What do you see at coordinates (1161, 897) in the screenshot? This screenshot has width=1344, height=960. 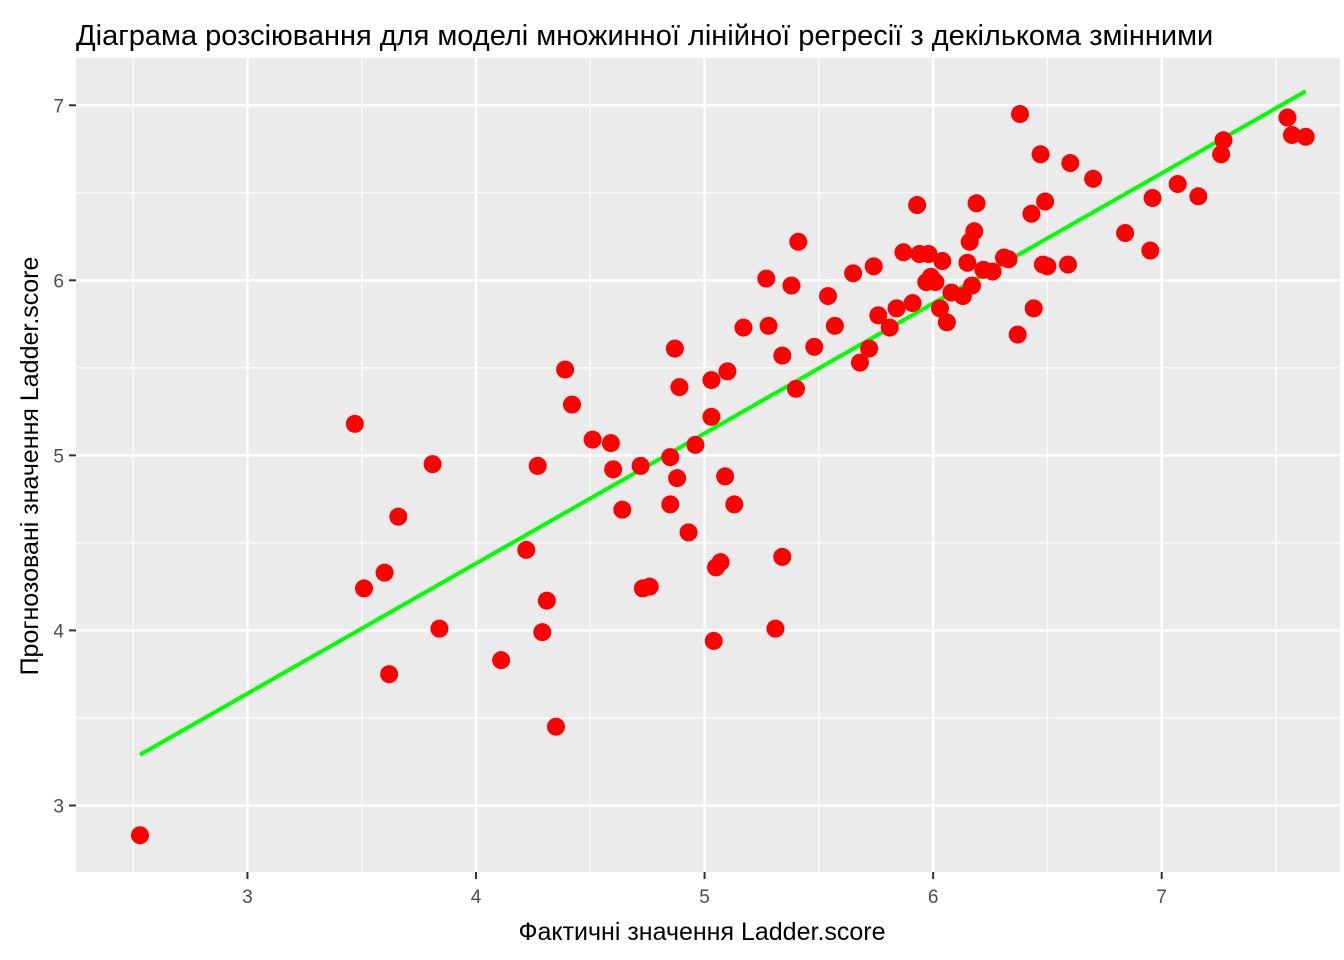 I see `x-tick-label: 7` at bounding box center [1161, 897].